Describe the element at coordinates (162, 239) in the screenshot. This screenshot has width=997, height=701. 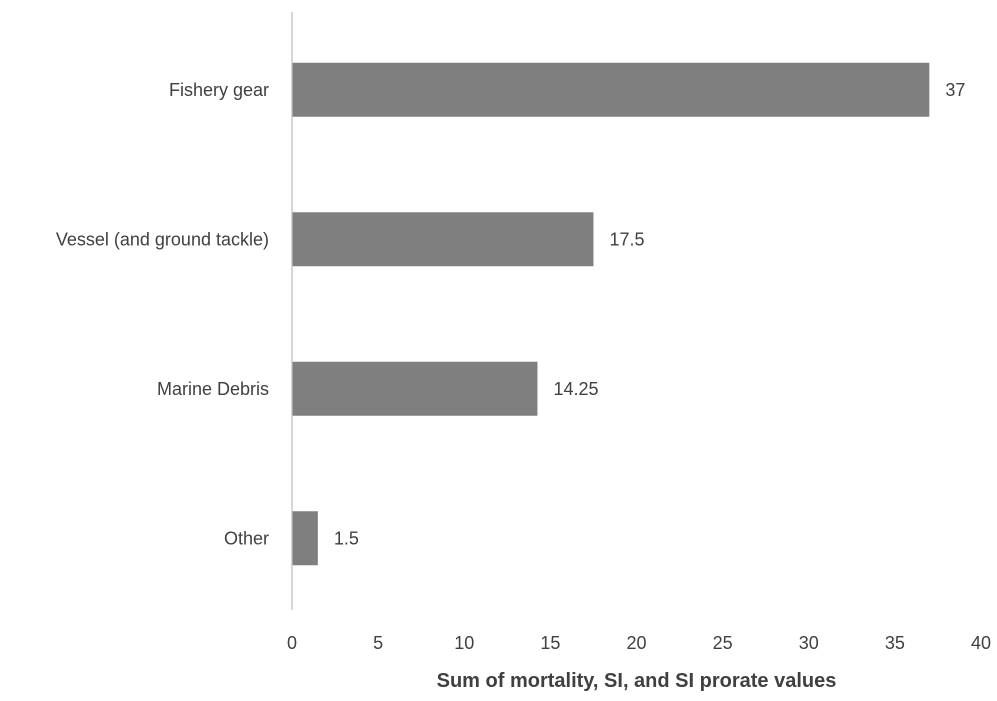
I see `category-label: Vessel (and ground tackle)` at that location.